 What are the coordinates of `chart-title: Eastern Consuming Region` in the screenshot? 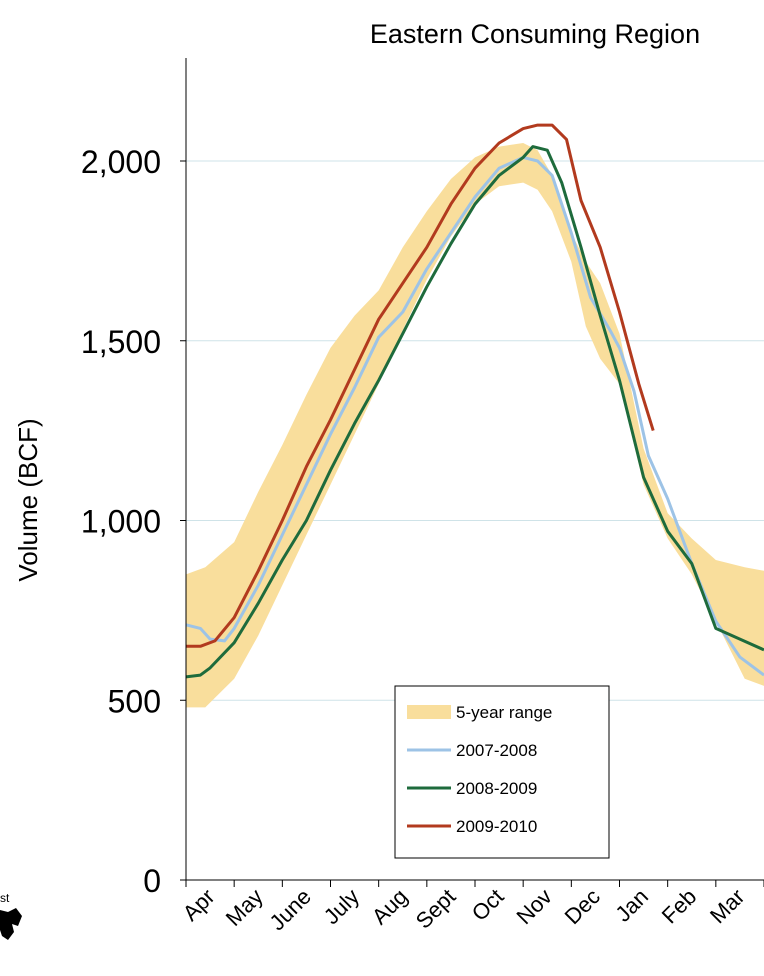 It's located at (535, 34).